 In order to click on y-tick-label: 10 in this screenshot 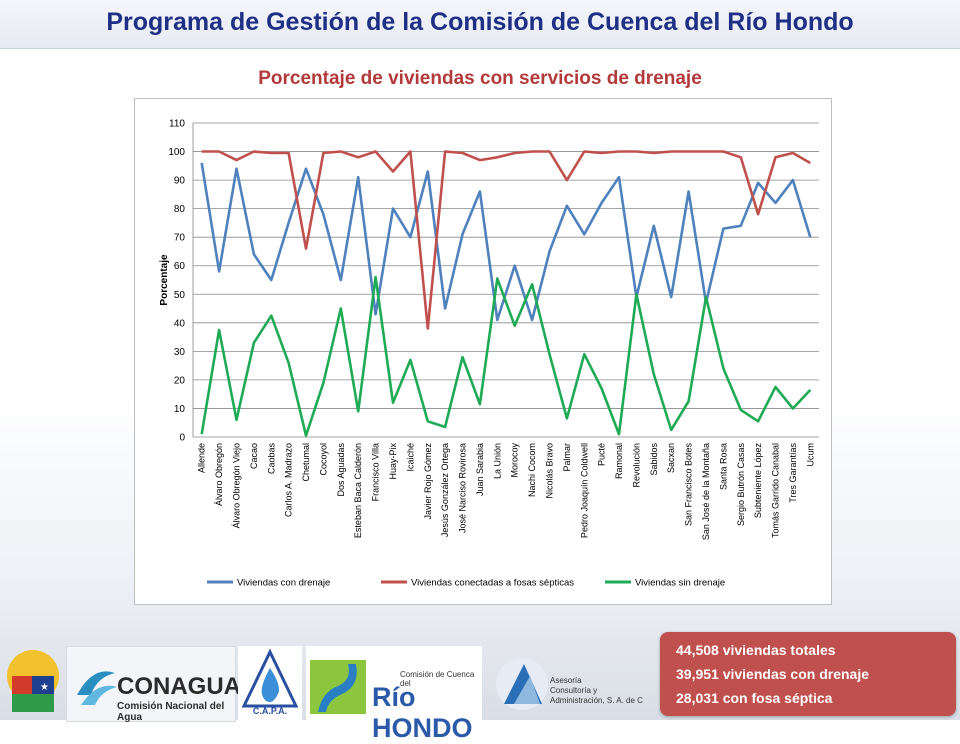, I will do `click(180, 409)`.